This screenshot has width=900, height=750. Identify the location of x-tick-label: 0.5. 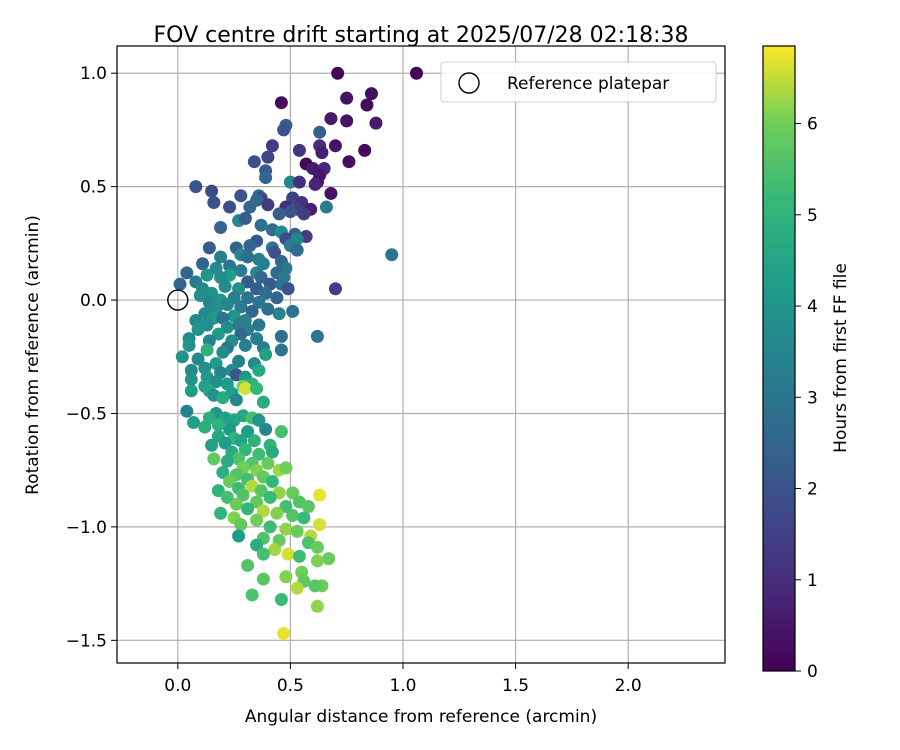
(290, 686).